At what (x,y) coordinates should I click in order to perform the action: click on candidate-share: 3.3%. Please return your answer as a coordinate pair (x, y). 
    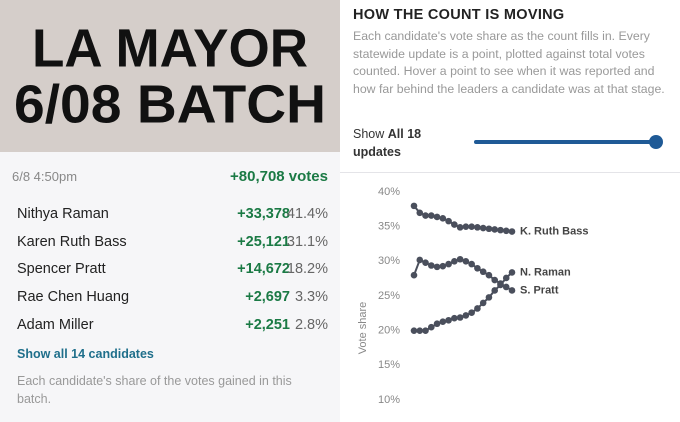
    Looking at the image, I should click on (311, 297).